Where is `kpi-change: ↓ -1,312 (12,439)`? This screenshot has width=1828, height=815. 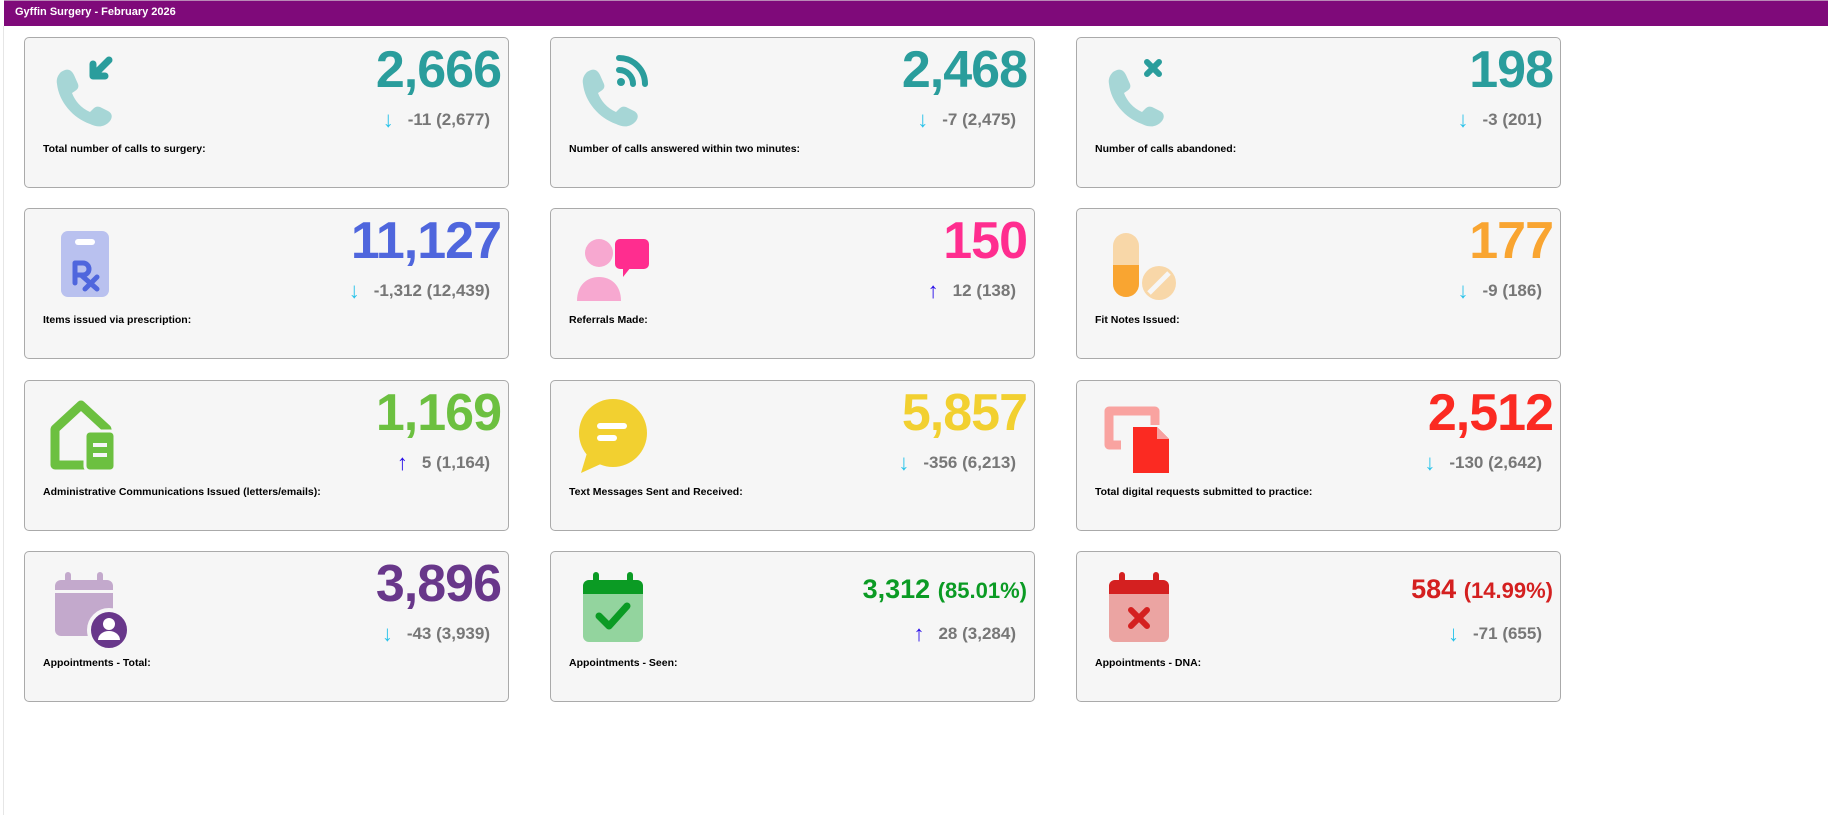 kpi-change: ↓ -1,312 (12,439) is located at coordinates (419, 291).